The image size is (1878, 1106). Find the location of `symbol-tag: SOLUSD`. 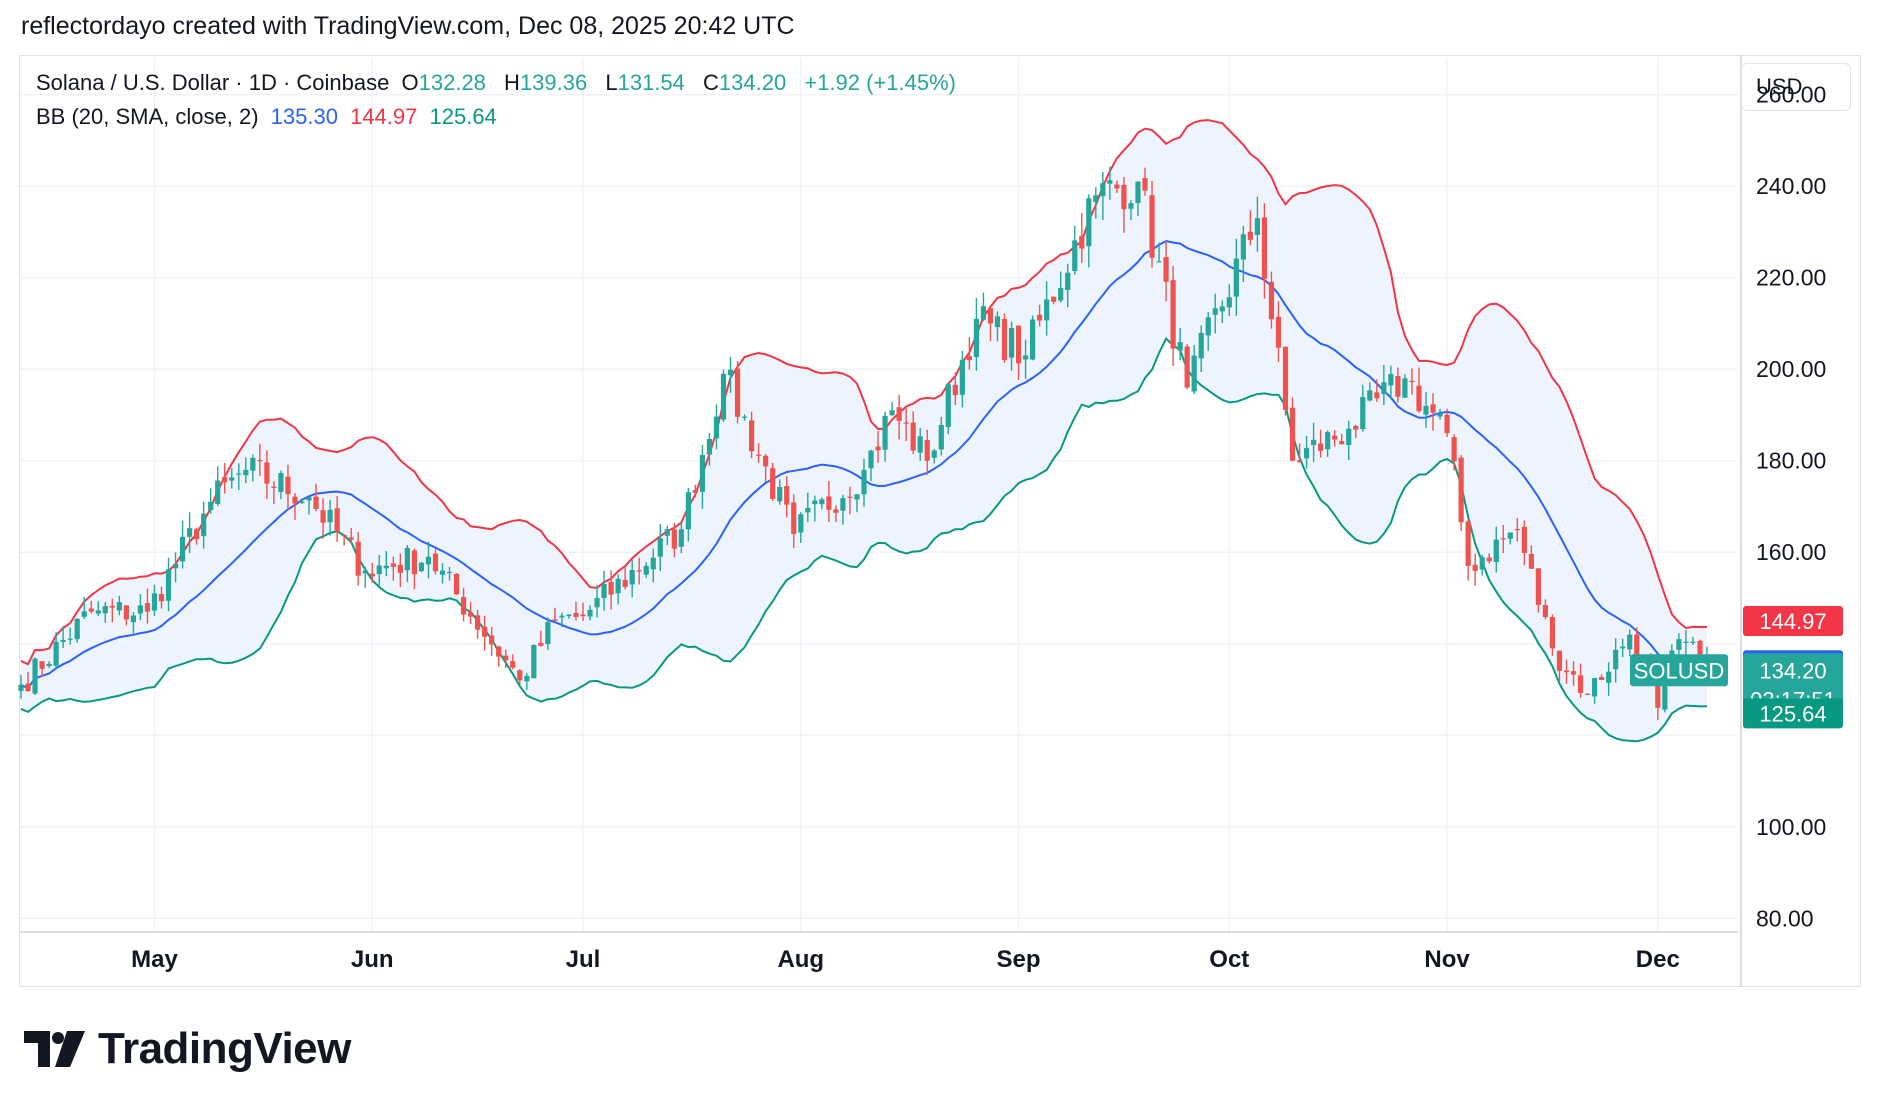

symbol-tag: SOLUSD is located at coordinates (1679, 670).